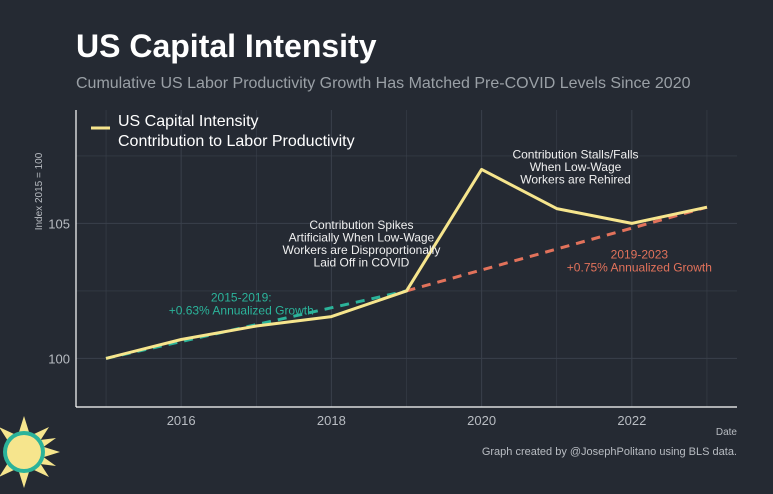 The image size is (773, 494). What do you see at coordinates (575, 180) in the screenshot?
I see `annotation-rehire-stall: Workers are Rehired` at bounding box center [575, 180].